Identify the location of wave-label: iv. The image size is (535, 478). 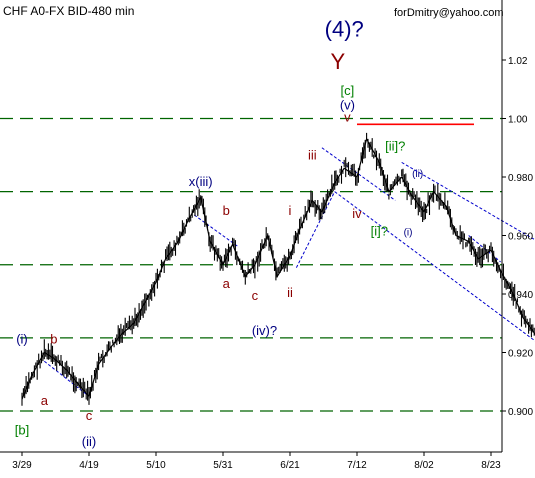
(357, 213).